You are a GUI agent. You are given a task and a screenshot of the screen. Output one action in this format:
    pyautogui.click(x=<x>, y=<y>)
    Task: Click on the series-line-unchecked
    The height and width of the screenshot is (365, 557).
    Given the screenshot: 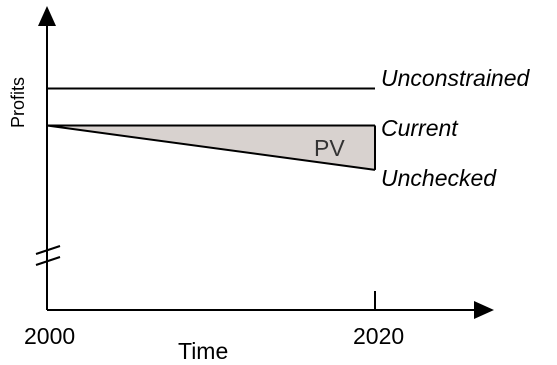 What is the action you would take?
    pyautogui.click(x=211, y=147)
    